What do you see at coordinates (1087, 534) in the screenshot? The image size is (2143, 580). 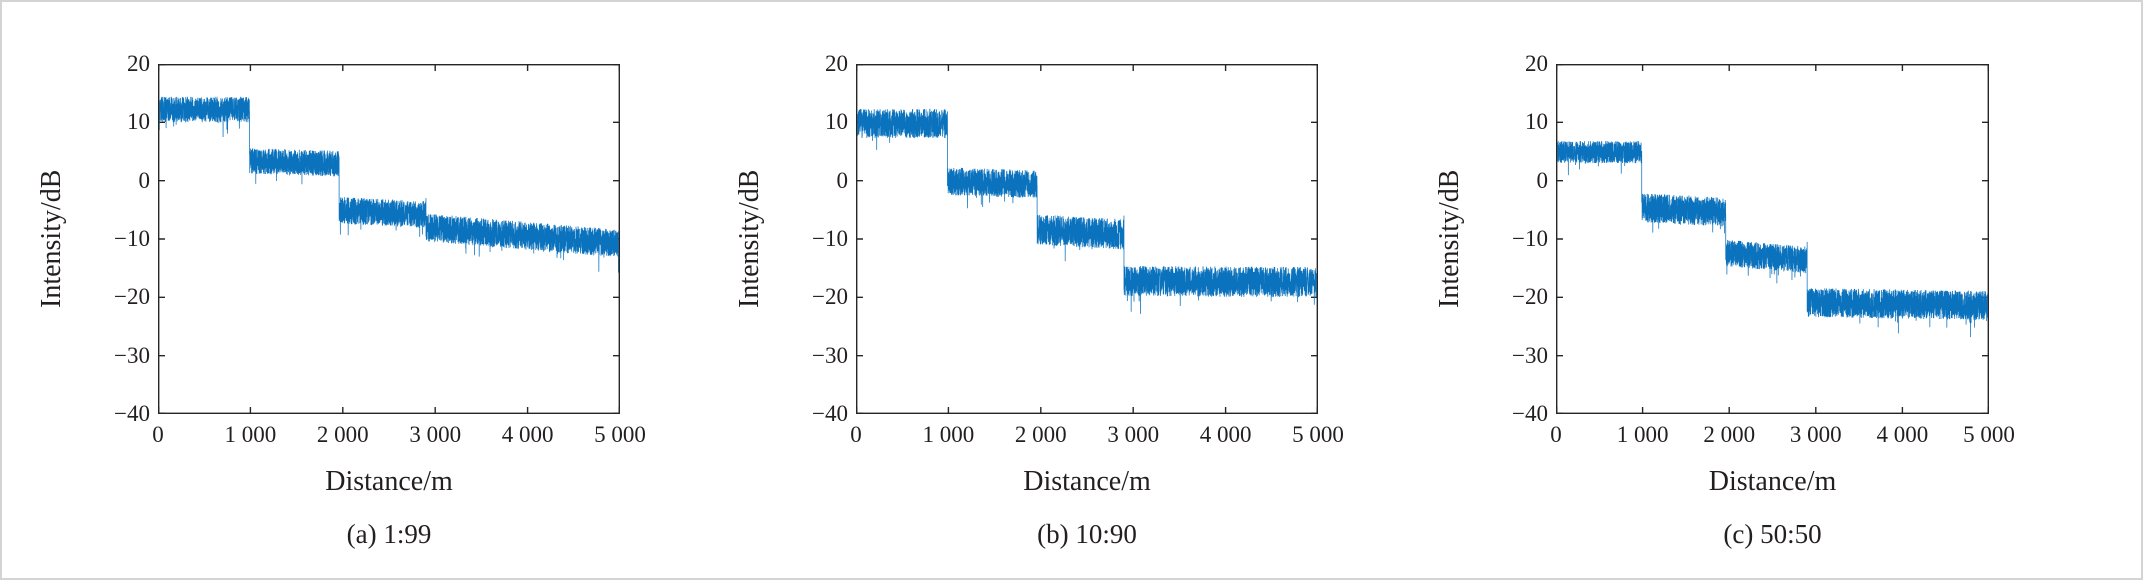 I see `subplot-caption: (b) 10:90` at bounding box center [1087, 534].